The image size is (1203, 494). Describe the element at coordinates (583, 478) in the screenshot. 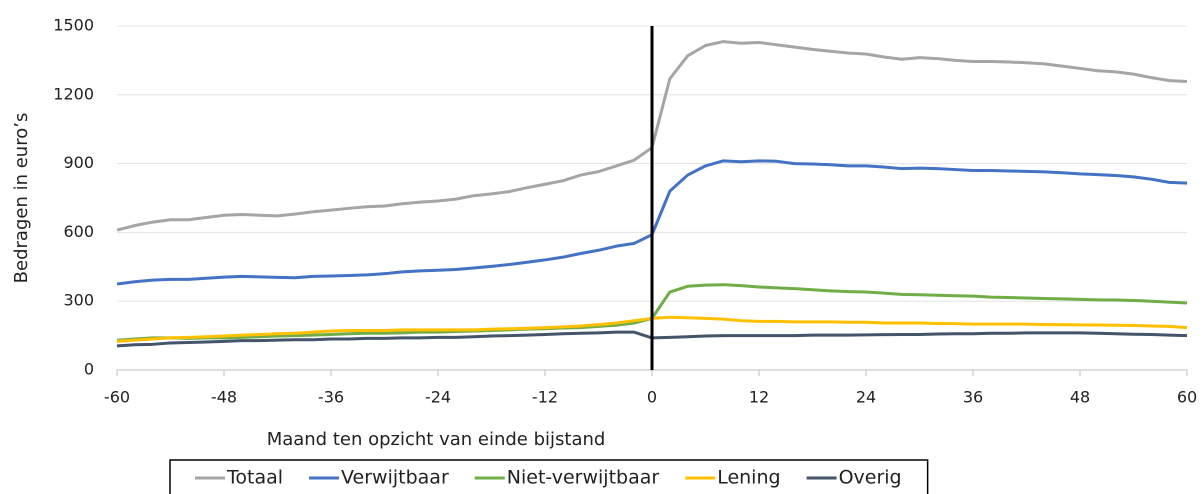

I see `legend-label: Niet-verwijtbaar` at that location.